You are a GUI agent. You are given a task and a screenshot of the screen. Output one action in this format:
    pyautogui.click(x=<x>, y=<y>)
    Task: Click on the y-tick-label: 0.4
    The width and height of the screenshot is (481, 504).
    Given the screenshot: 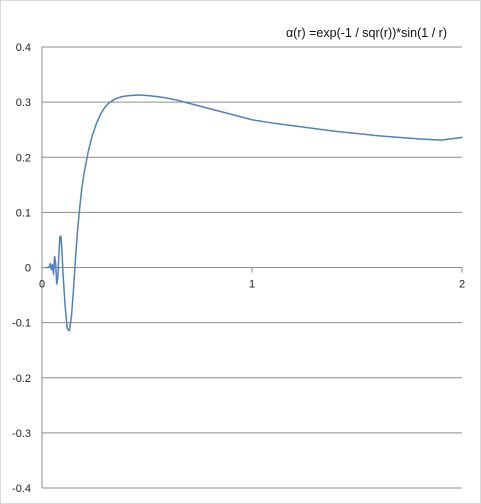 What is the action you would take?
    pyautogui.click(x=23, y=48)
    